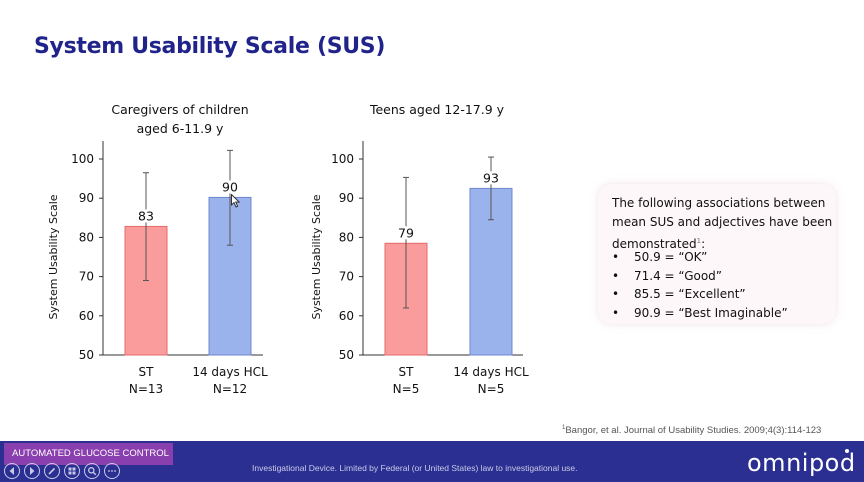 This screenshot has width=864, height=482. I want to click on callout-ref: 1, so click(699, 241).